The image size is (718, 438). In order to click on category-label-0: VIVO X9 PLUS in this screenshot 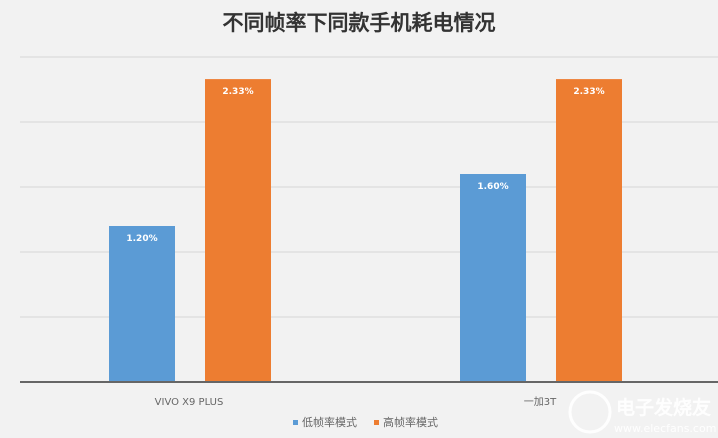, I will do `click(189, 402)`.